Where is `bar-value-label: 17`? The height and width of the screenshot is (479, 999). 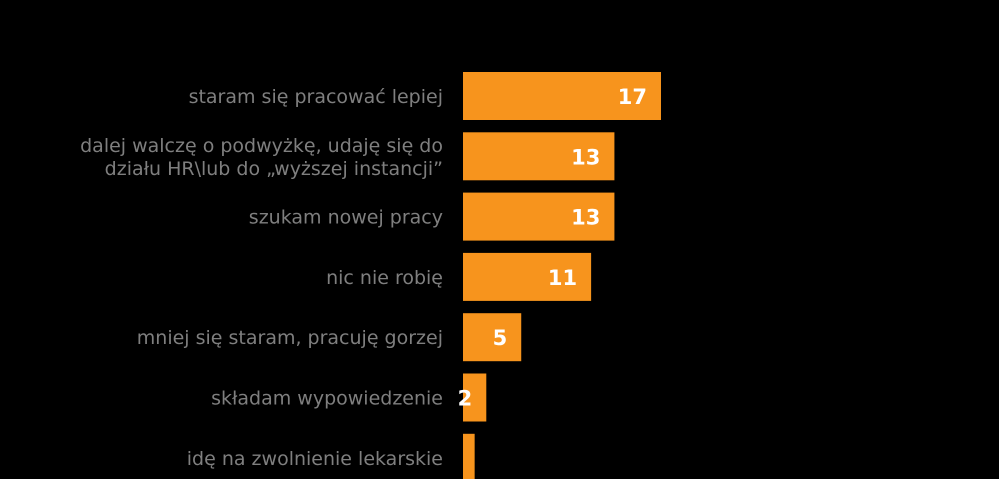
bar-value-label: 17 is located at coordinates (632, 97).